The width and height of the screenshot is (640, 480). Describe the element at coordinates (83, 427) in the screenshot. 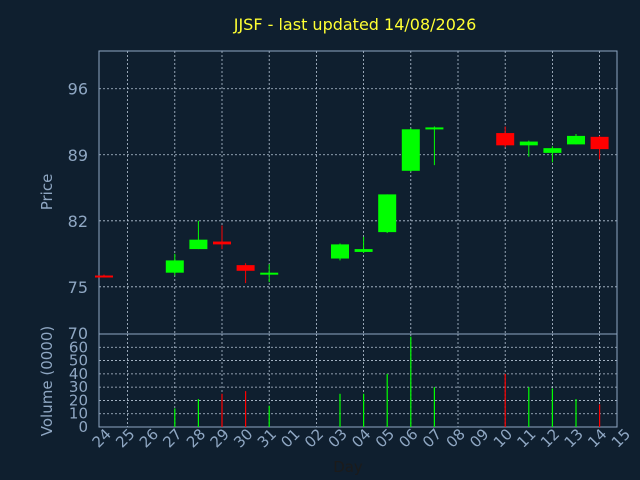

I see `volume-tick-label: 0` at that location.